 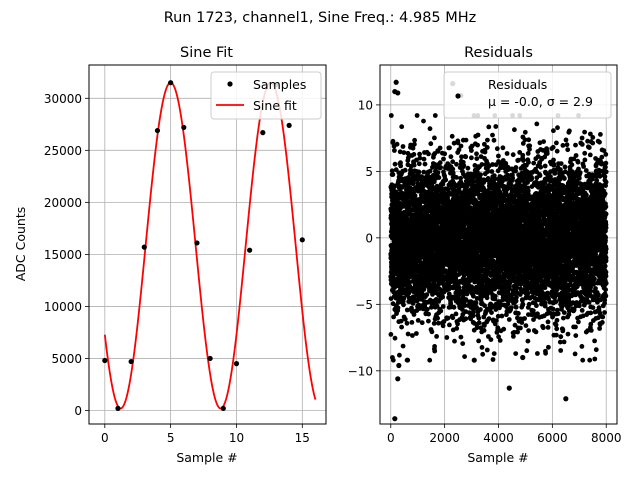 I want to click on sine-fit-xtick-label: 0, so click(x=105, y=438).